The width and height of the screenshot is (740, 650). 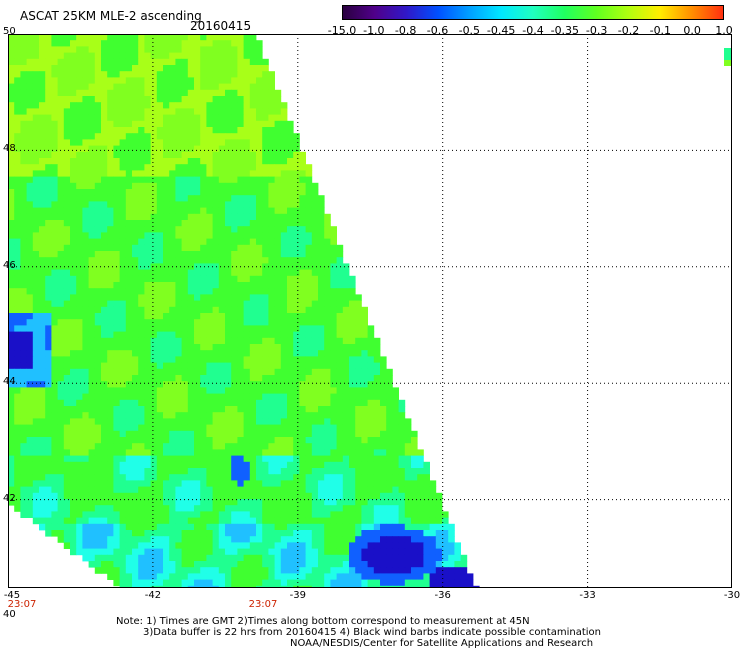 What do you see at coordinates (9, 498) in the screenshot?
I see `latitude-label: 42` at bounding box center [9, 498].